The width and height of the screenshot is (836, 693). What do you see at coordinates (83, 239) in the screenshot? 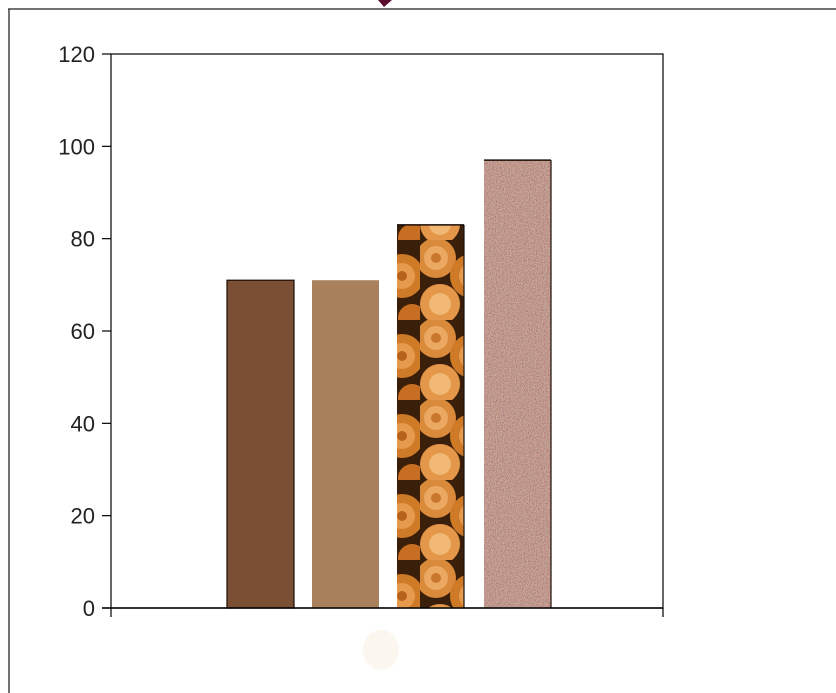
I see `y-tick-label-80: 80` at bounding box center [83, 239].